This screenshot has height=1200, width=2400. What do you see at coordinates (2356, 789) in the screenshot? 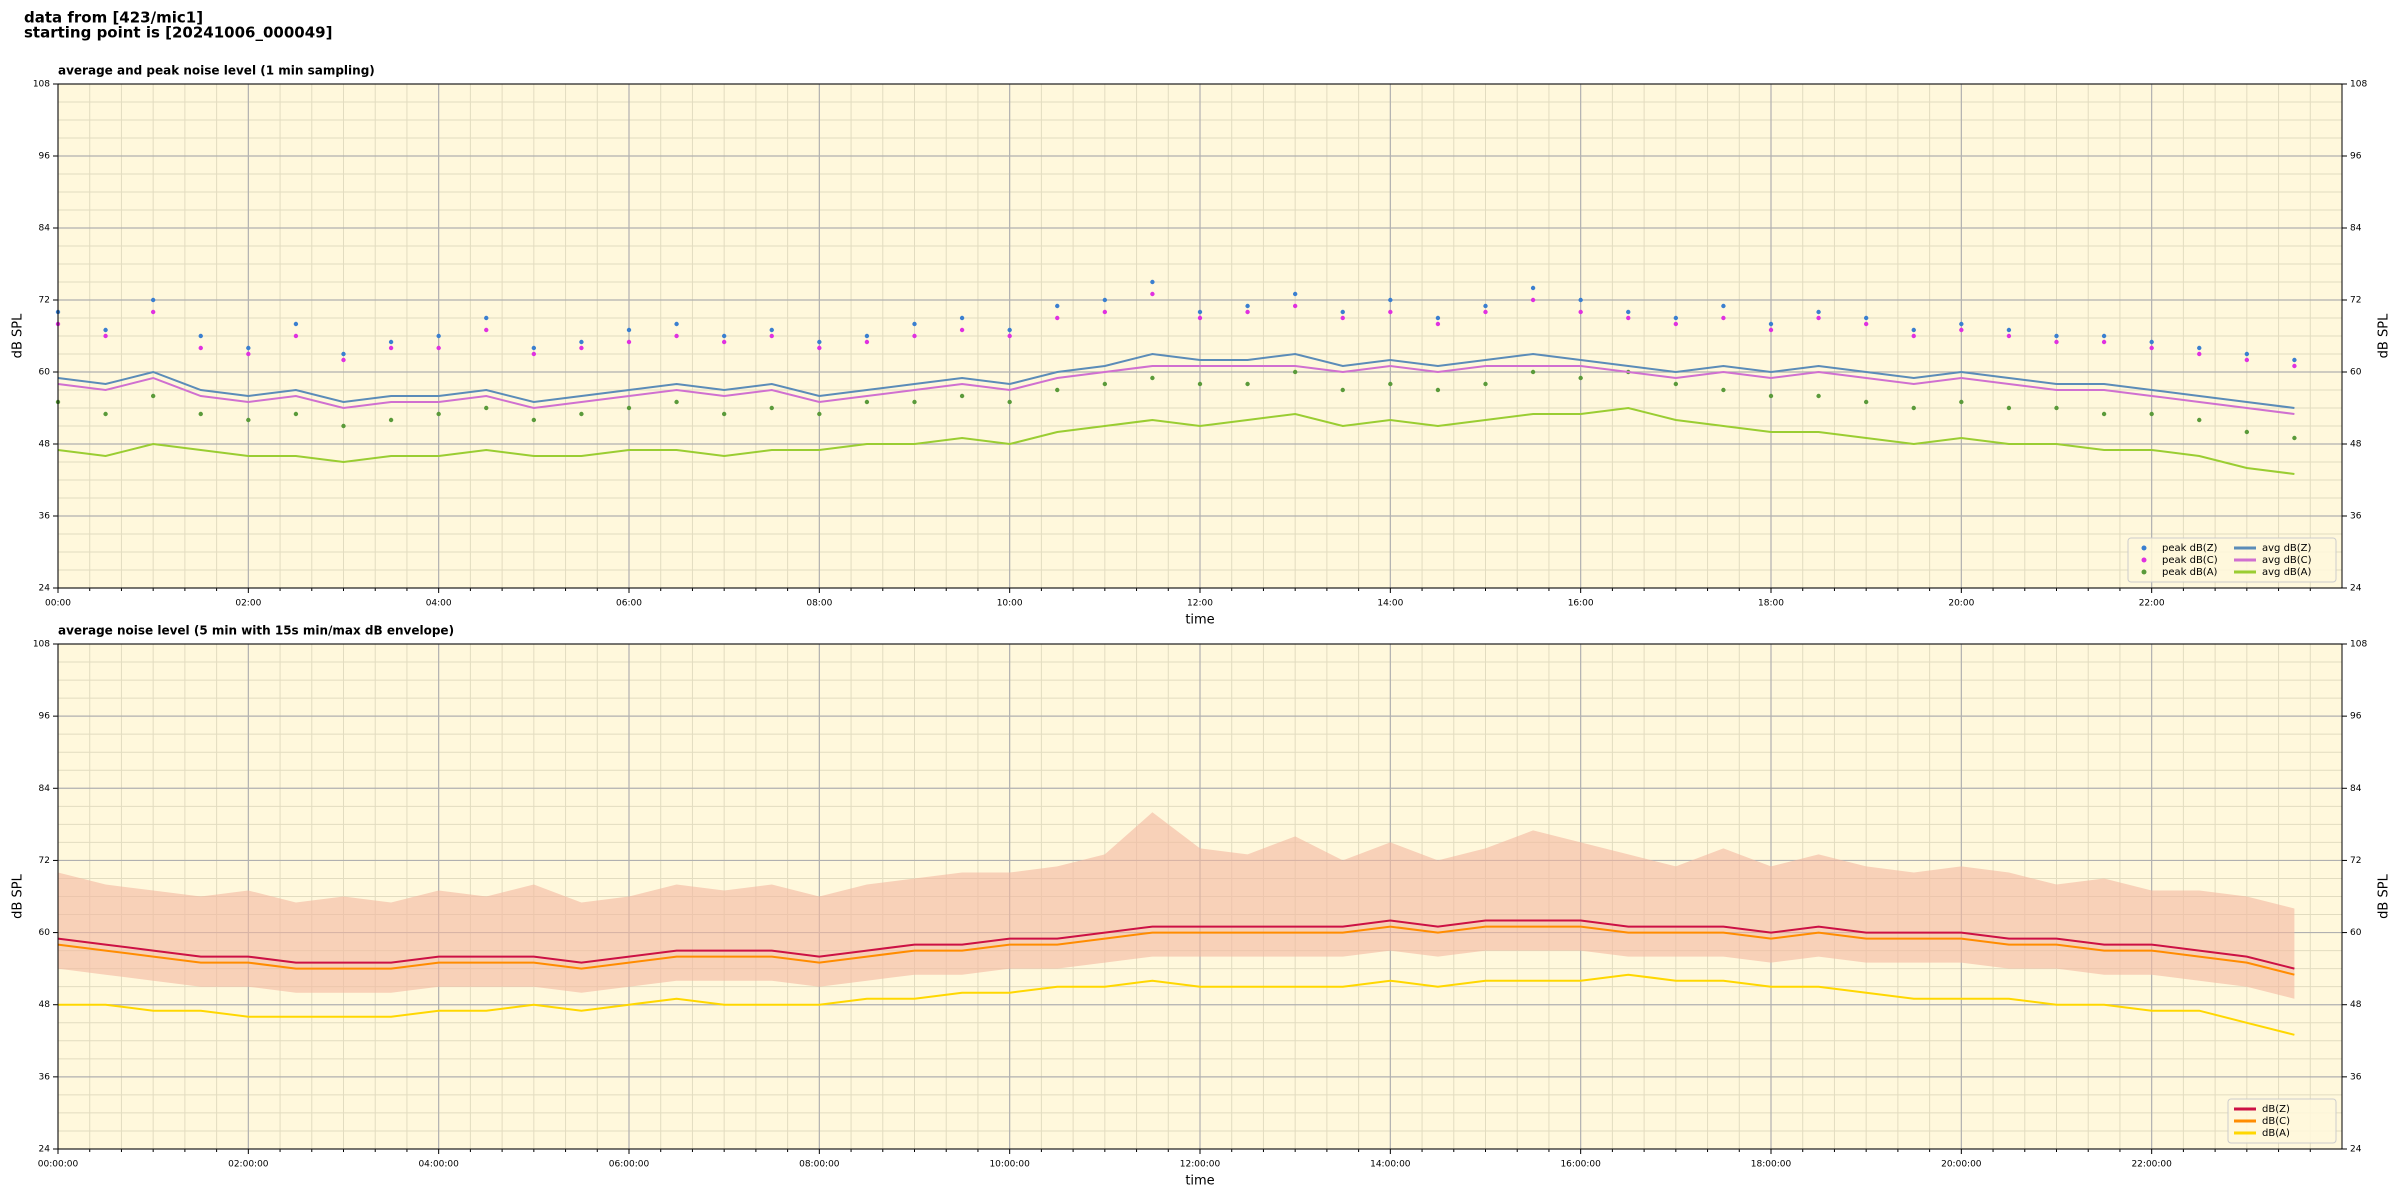
I see `y-tick-label: 84` at bounding box center [2356, 789].